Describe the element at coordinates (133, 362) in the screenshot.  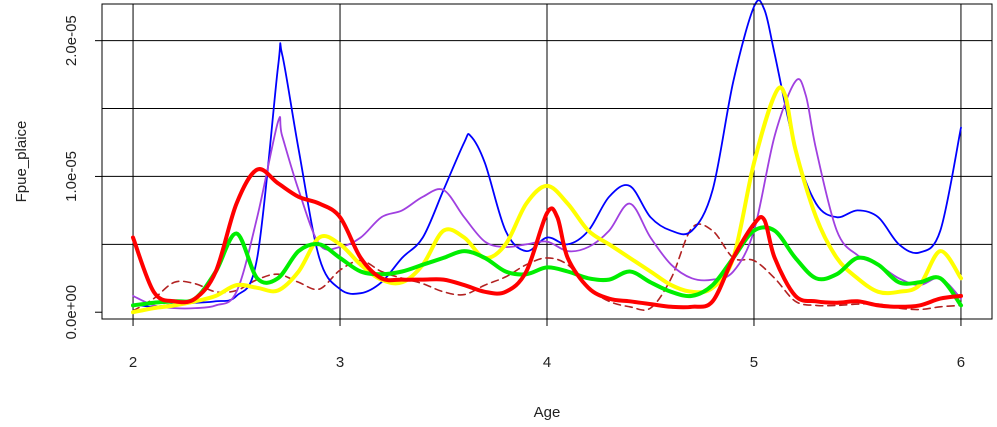
I see `x-tick-label: 2` at that location.